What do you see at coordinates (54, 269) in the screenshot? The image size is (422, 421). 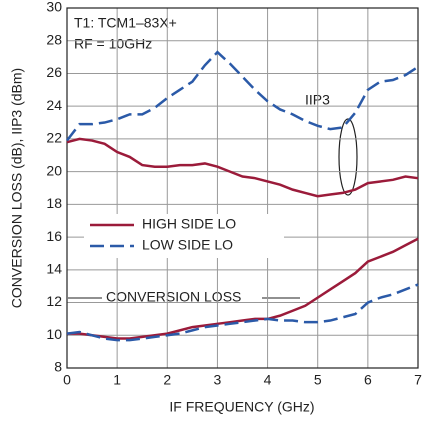 I see `y-tick-label: 14` at bounding box center [54, 269].